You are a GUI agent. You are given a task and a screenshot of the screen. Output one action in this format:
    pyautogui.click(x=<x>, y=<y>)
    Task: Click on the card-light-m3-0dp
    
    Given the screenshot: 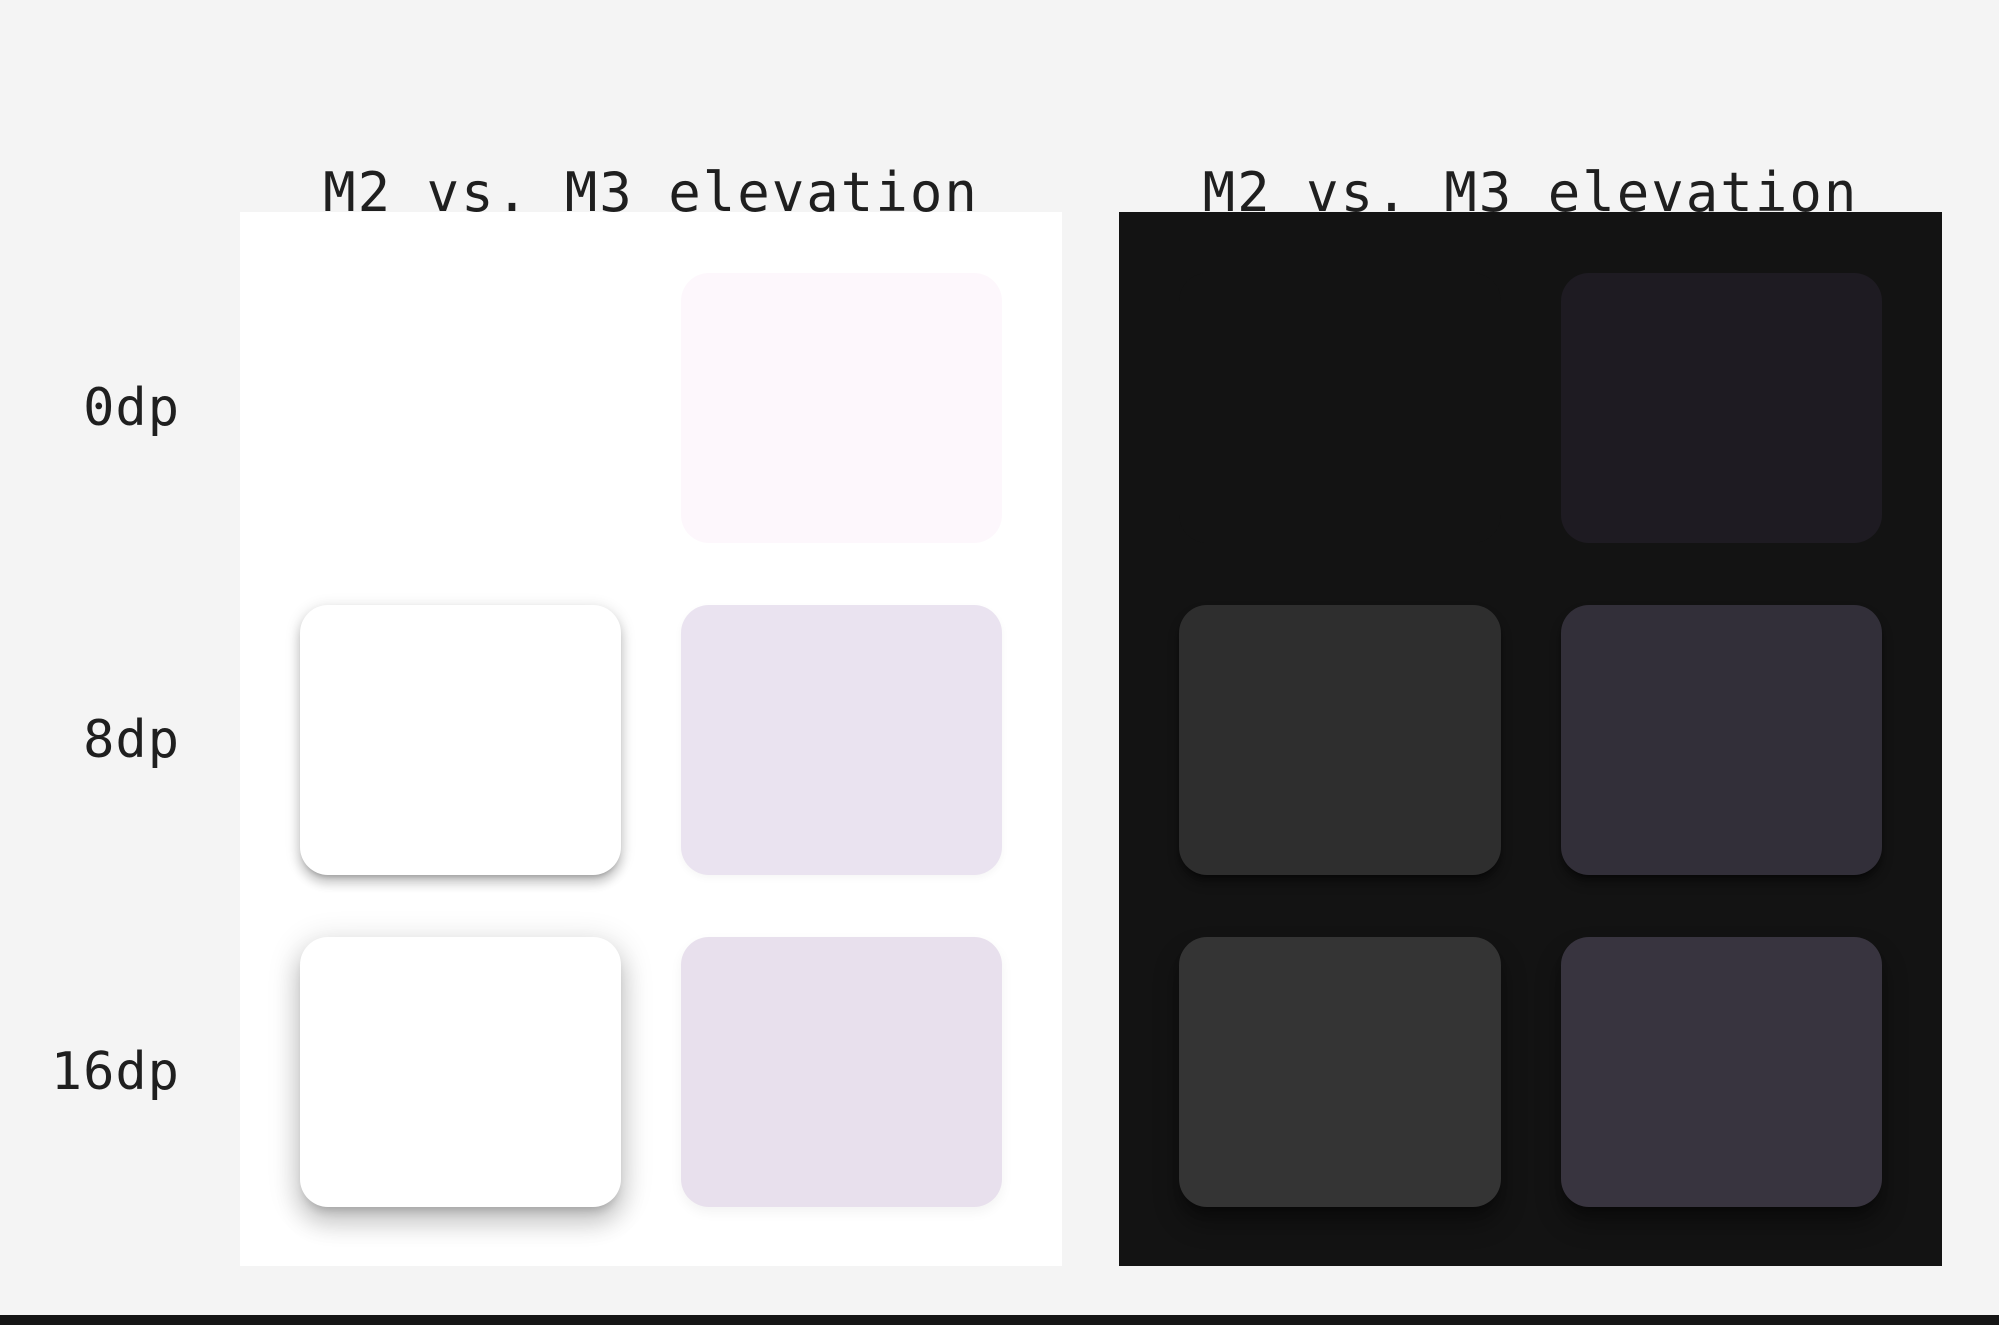 What is the action you would take?
    pyautogui.click(x=841, y=408)
    